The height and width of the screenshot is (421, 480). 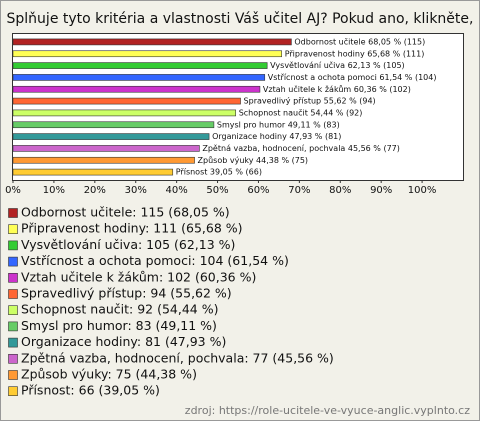 I want to click on legend-label: Přísnost: 66 (39,05 %), so click(x=90, y=390).